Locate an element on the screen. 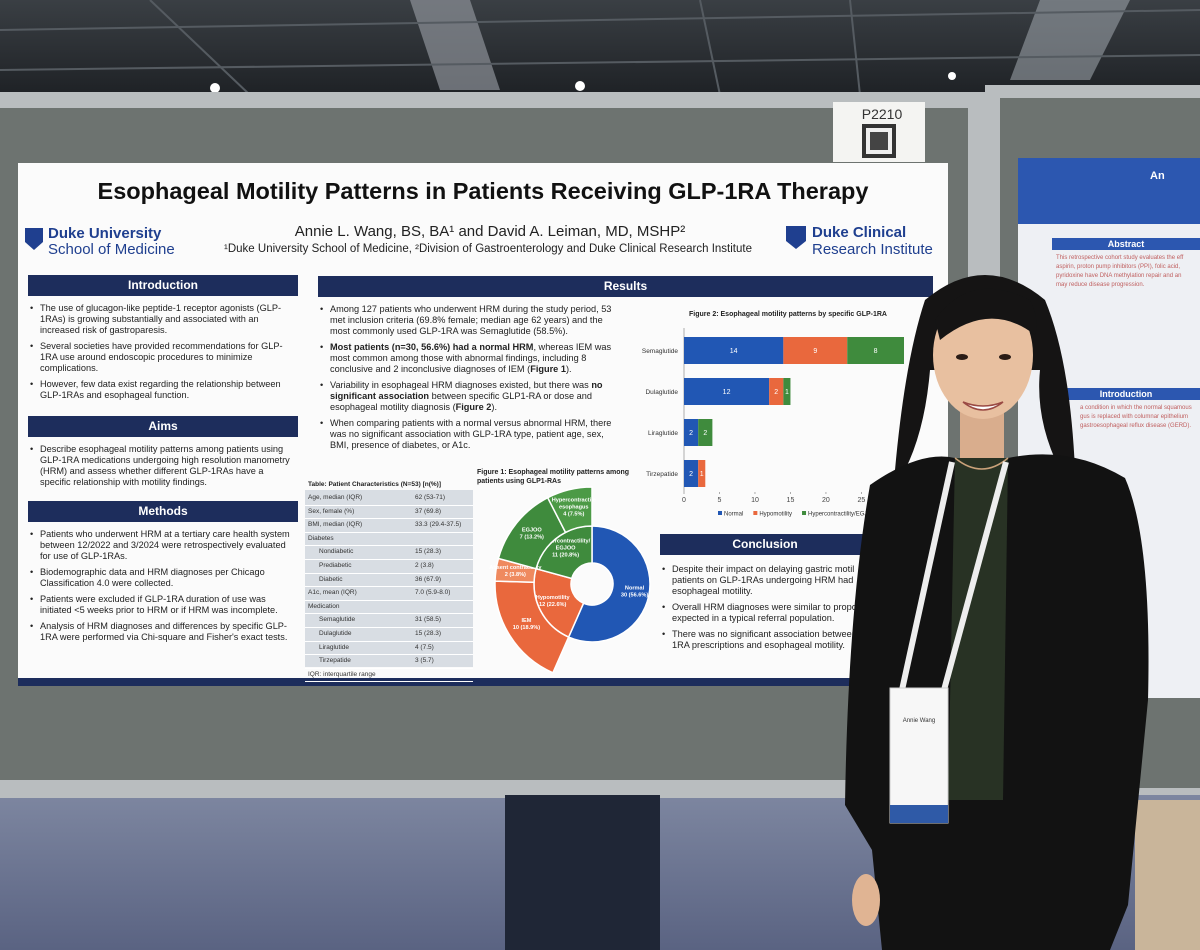  legend-label: Normal is located at coordinates (733, 515).